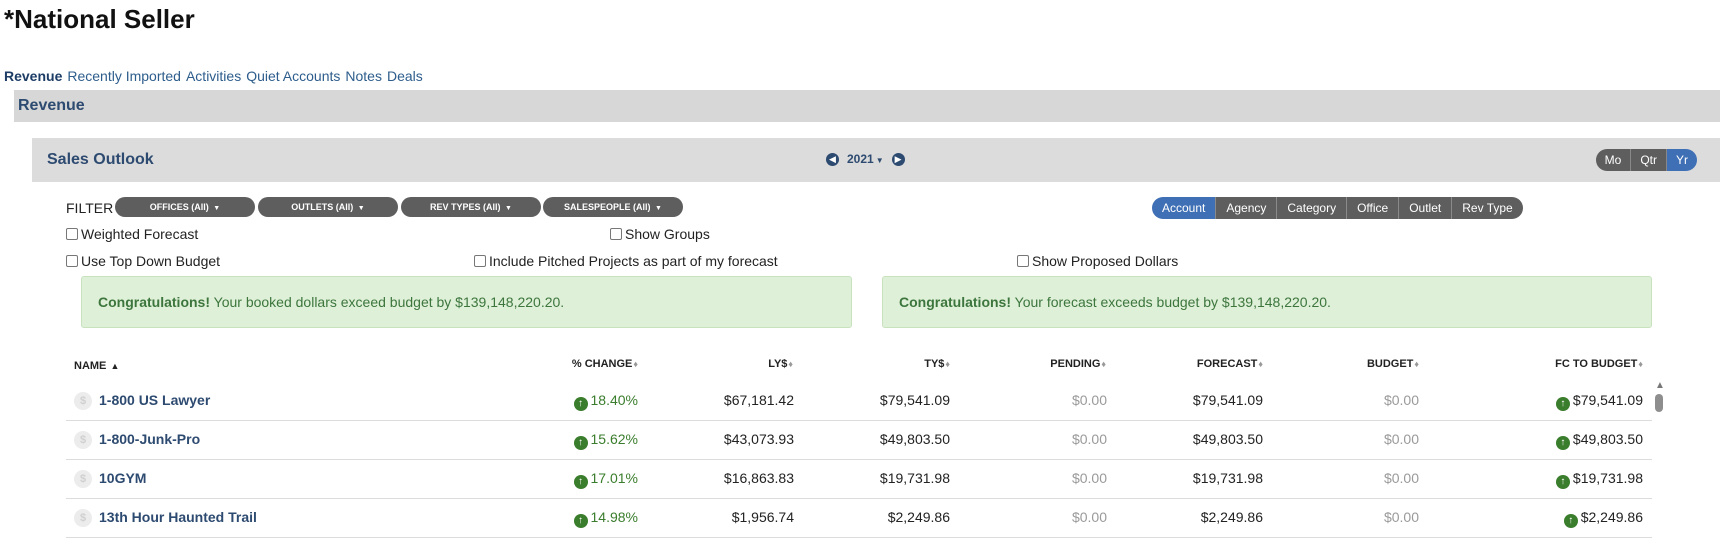  What do you see at coordinates (1372, 208) in the screenshot?
I see `group-office-tab: Office` at bounding box center [1372, 208].